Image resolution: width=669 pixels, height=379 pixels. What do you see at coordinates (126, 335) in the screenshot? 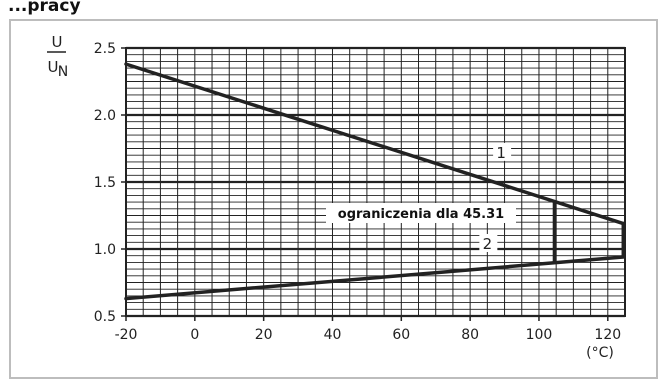
I see `x-tick-label: -20` at bounding box center [126, 335].